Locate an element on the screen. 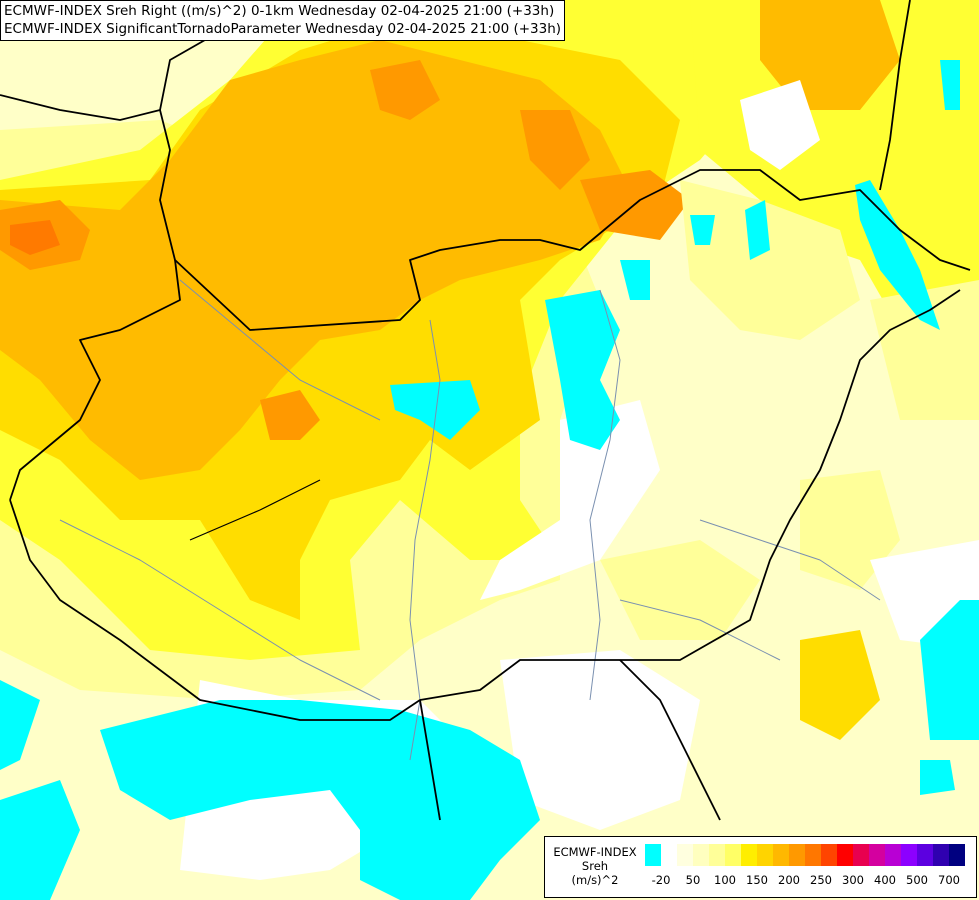 The height and width of the screenshot is (900, 979). legend-tick-label: -20 is located at coordinates (661, 880).